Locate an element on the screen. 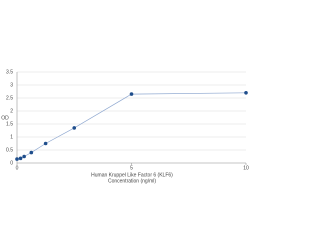 The image size is (320, 250). x-tick-label: 0 is located at coordinates (17, 168).